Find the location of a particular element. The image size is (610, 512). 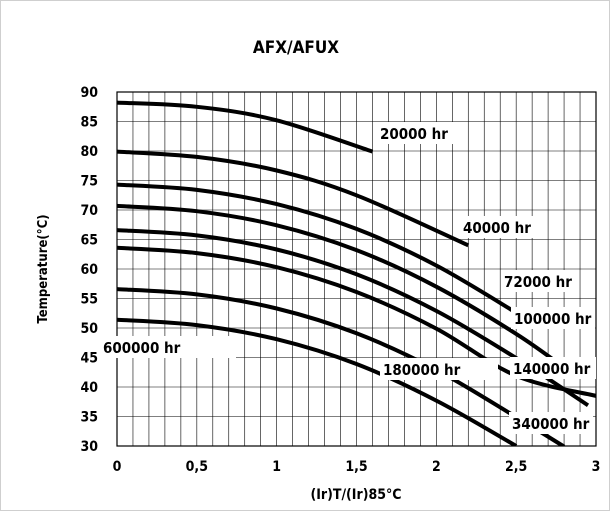

y-tick-label: 75 is located at coordinates (89, 182).